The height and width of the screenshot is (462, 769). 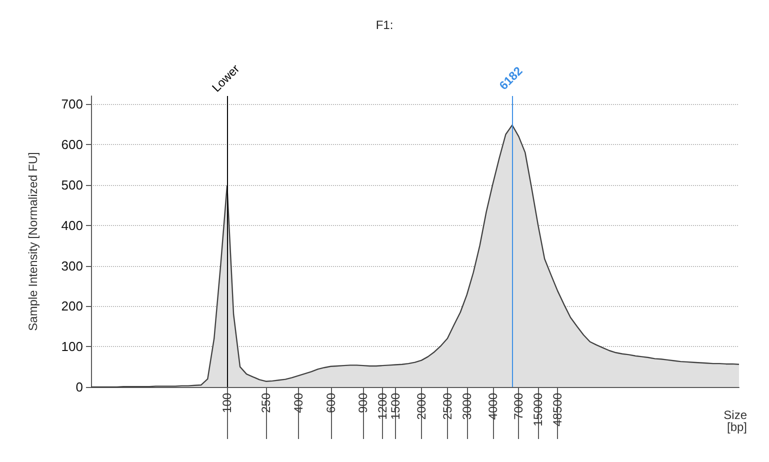 What do you see at coordinates (72, 346) in the screenshot?
I see `y-tick-label: 100` at bounding box center [72, 346].